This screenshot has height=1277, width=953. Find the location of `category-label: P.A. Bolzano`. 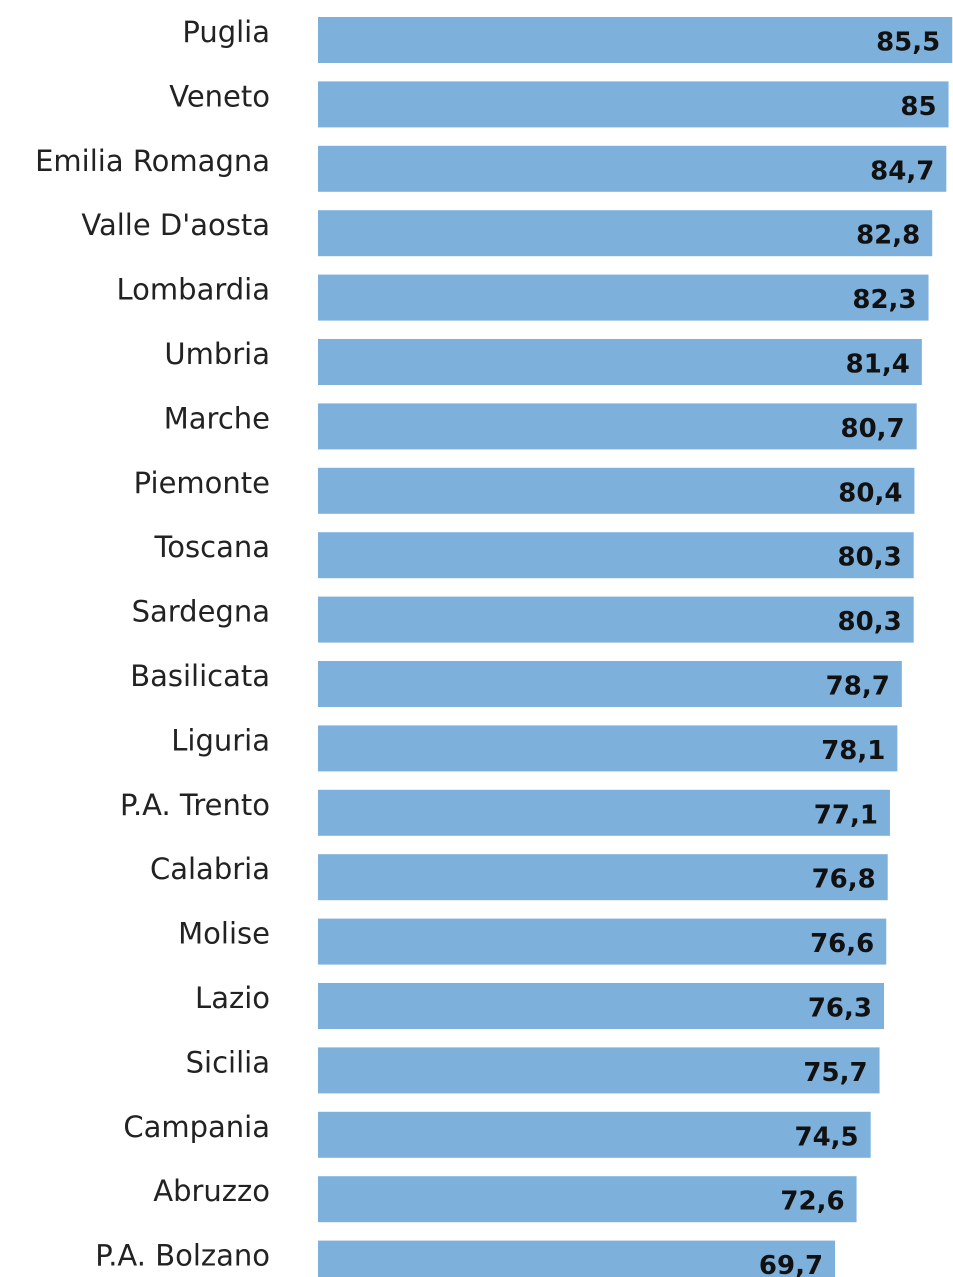

category-label: P.A. Bolzano is located at coordinates (182, 1256).